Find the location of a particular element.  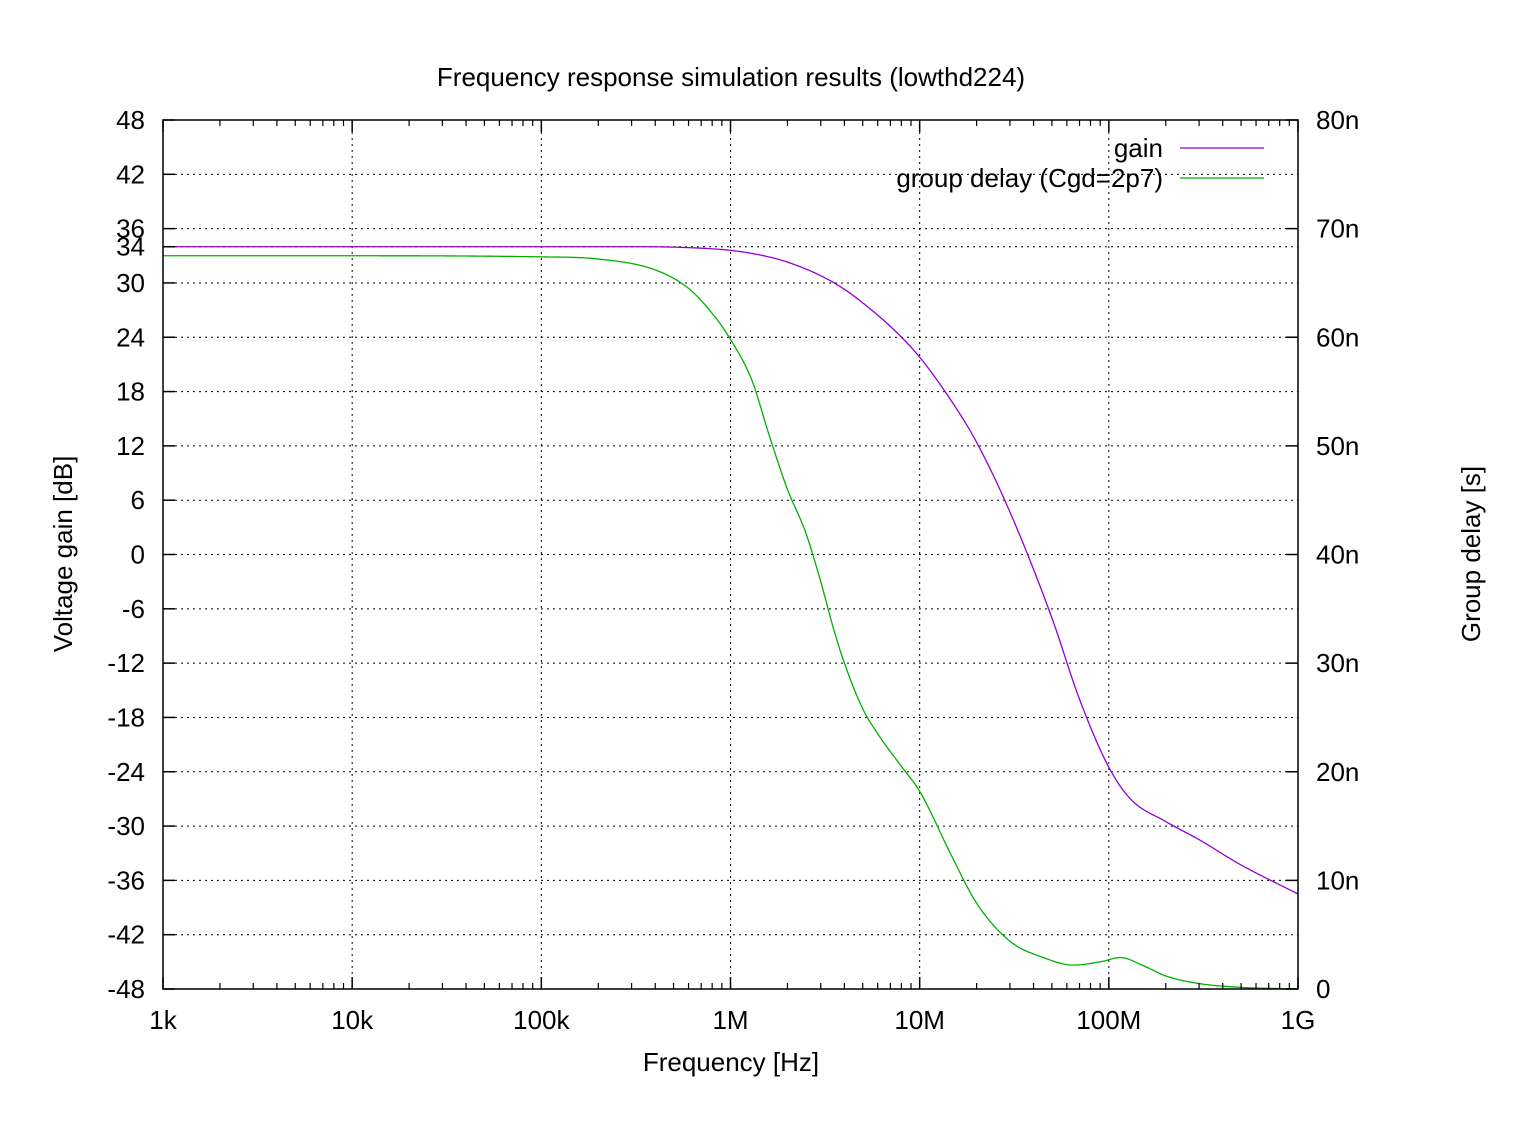

x-tick-labels: 1k 10k 100k 1M 10M 100M 1G is located at coordinates (732, 1020).